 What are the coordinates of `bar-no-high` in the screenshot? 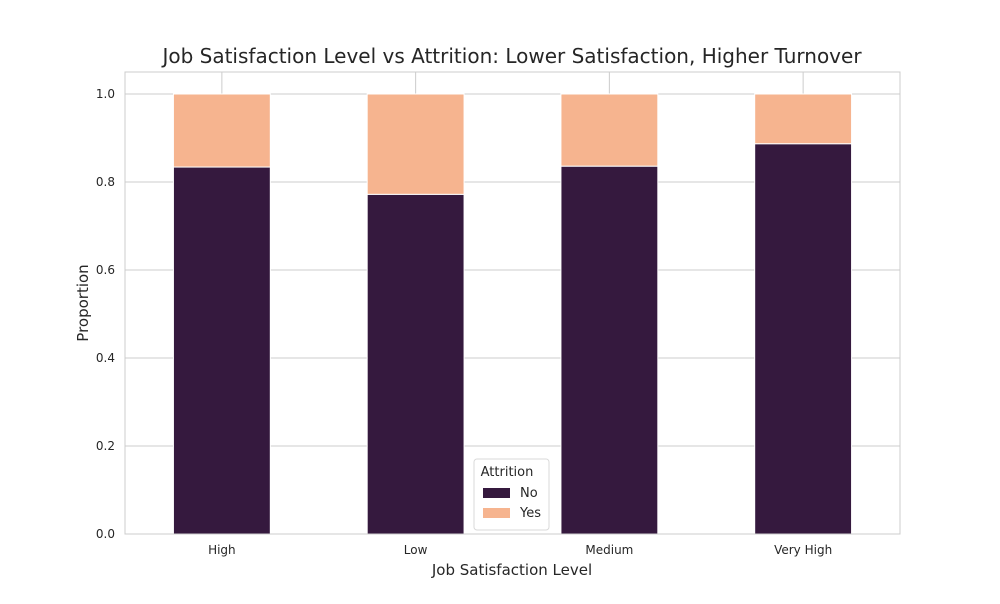 It's located at (221, 350).